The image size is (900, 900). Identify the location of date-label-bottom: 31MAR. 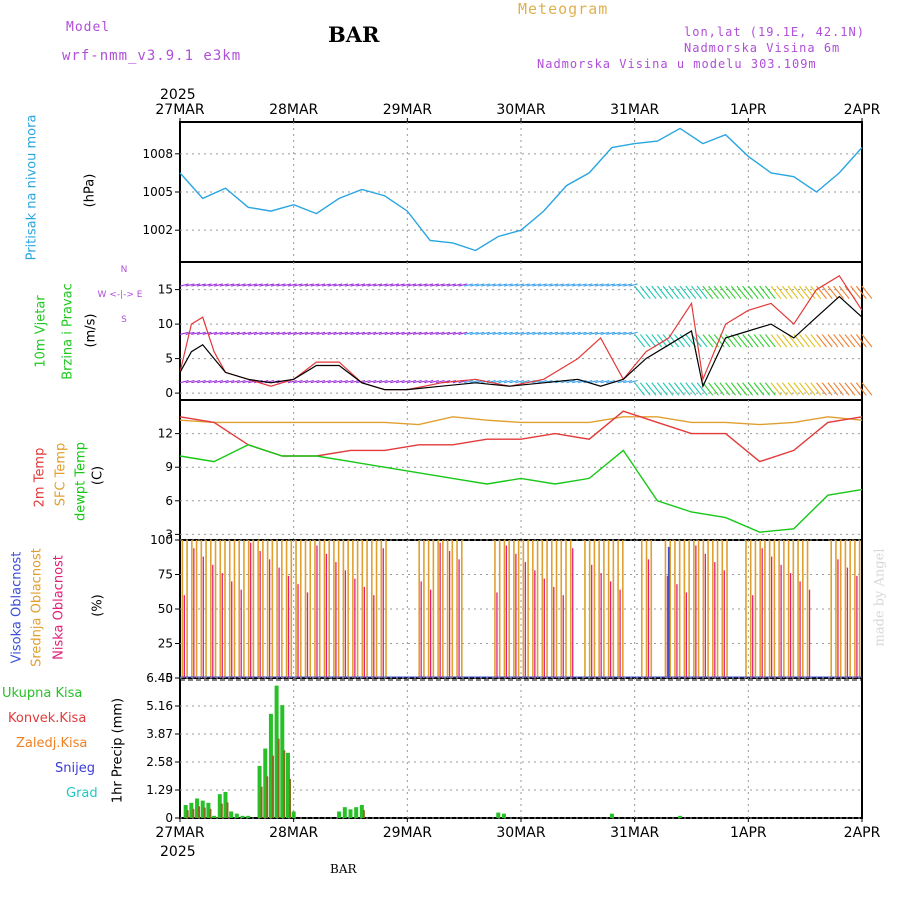
(634, 833).